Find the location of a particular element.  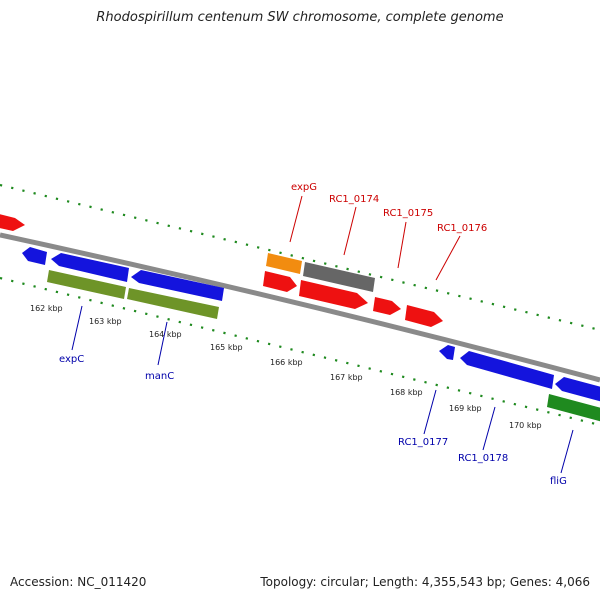

gene-arrow-blue-manC is located at coordinates (177, 285).